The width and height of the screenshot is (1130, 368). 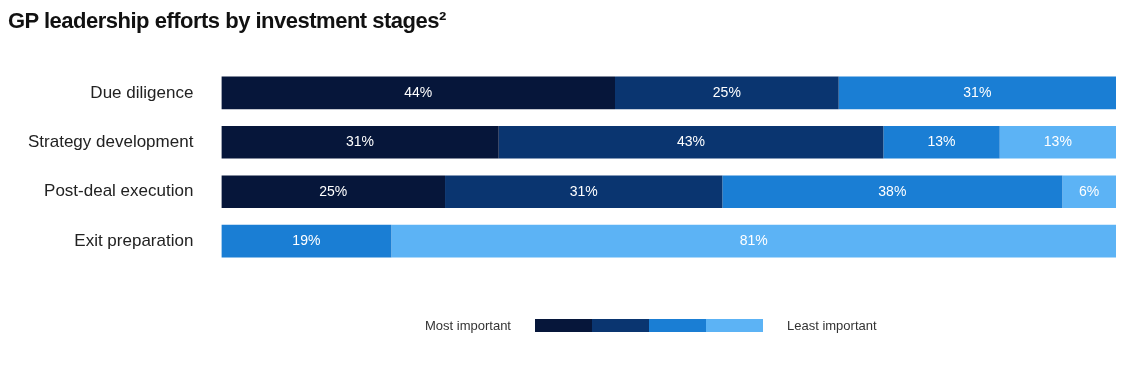 I want to click on data-label: 19%, so click(x=306, y=239).